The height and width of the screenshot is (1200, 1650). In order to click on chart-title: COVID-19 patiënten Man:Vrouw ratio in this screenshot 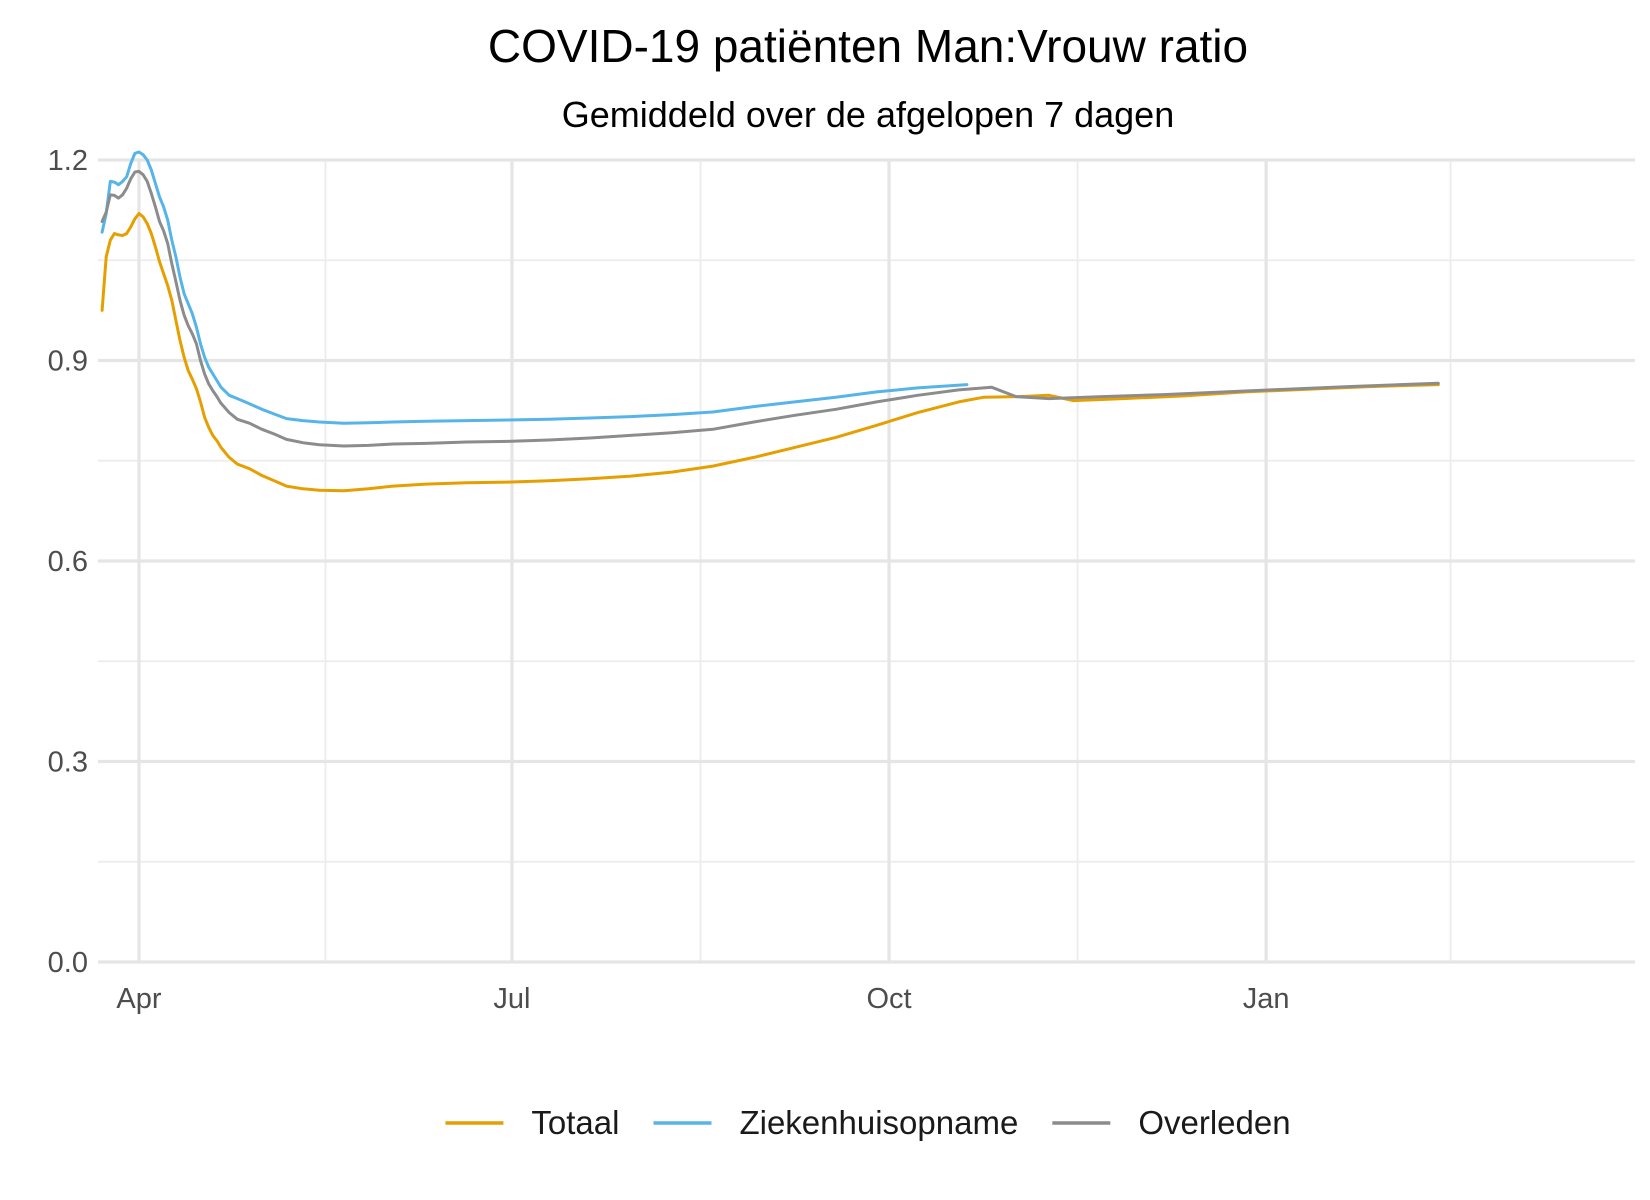, I will do `click(868, 46)`.